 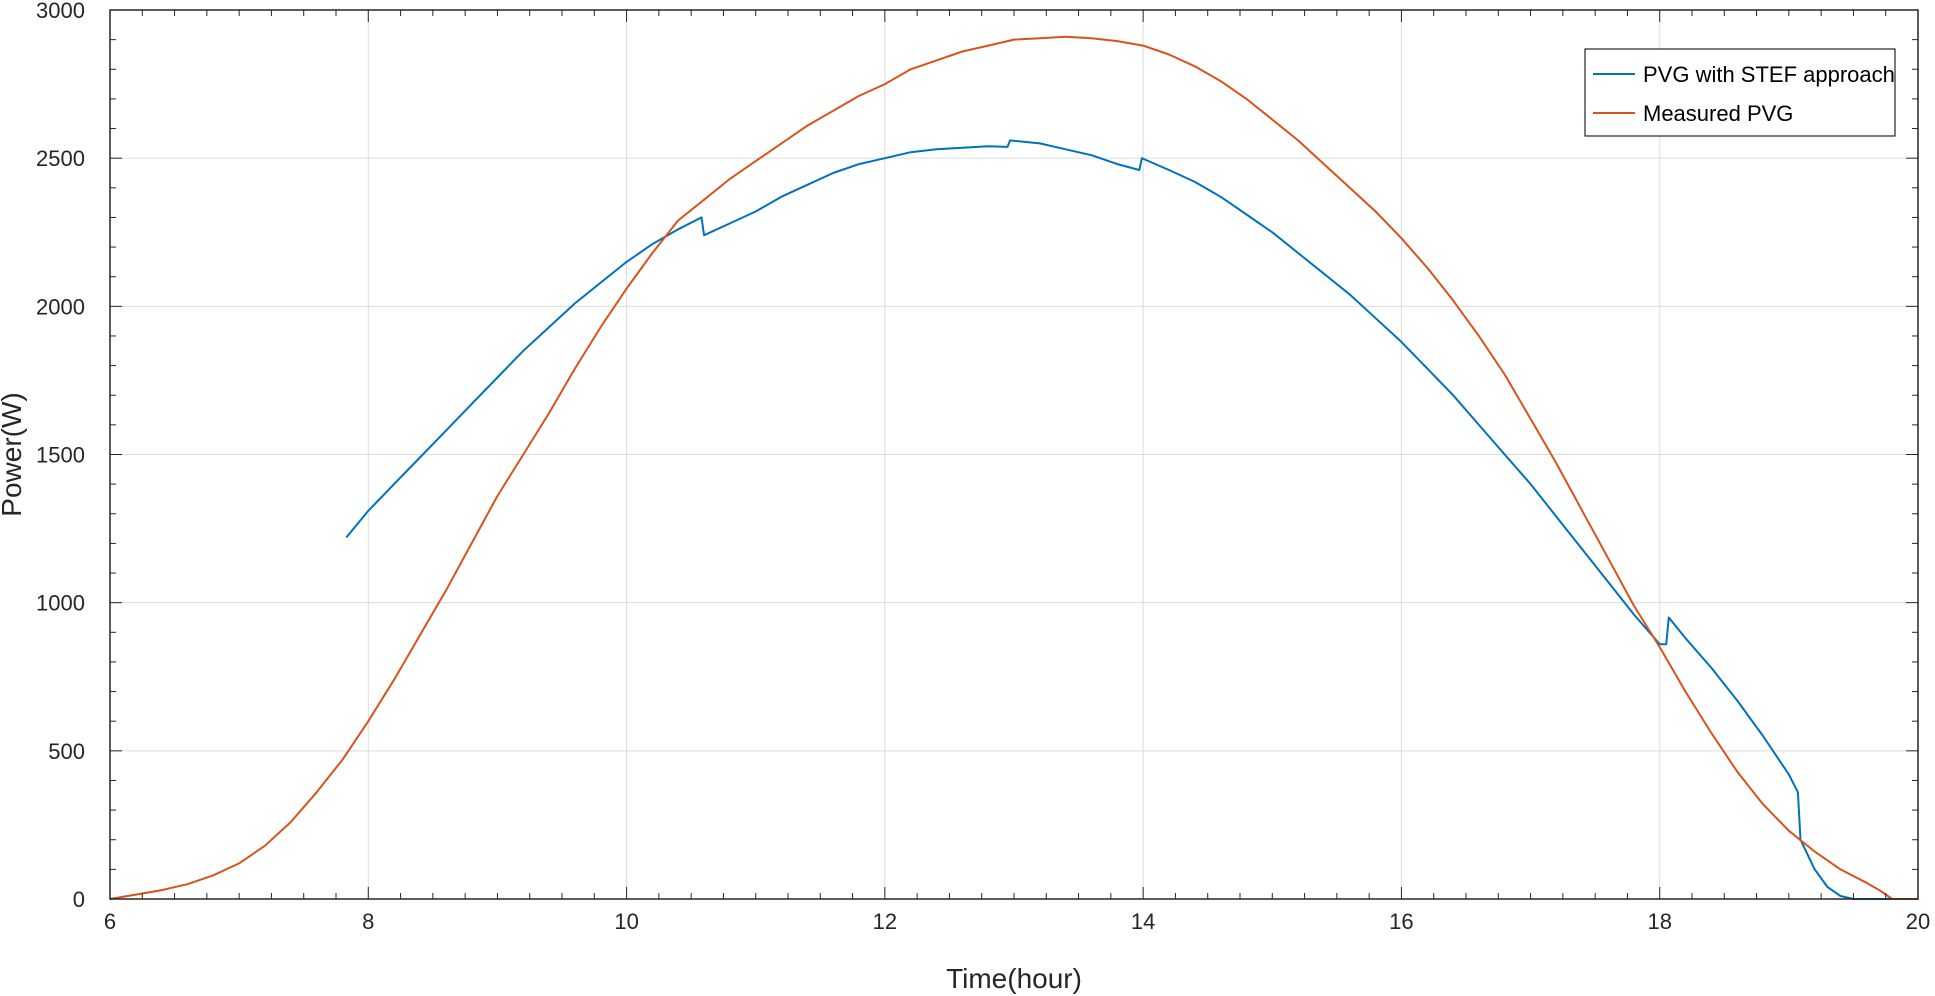 I want to click on y-tick-label: 0, so click(x=79, y=899).